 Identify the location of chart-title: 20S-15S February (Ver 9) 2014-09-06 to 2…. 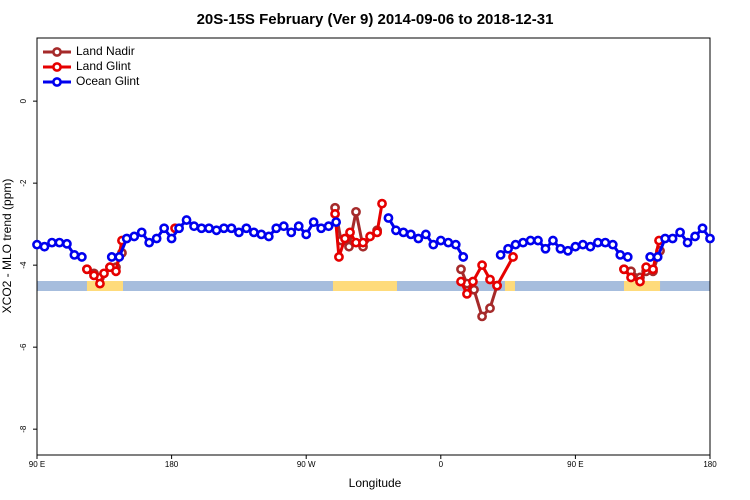
(375, 19).